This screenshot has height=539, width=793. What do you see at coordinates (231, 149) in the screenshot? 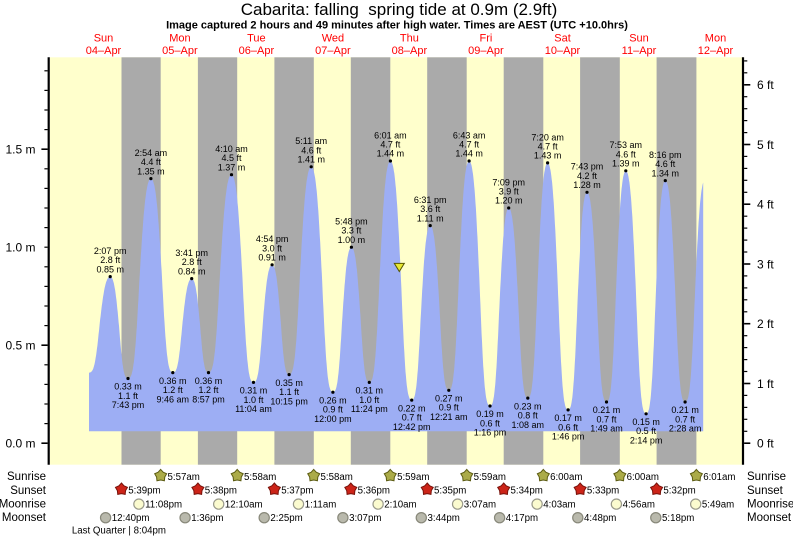
I see `svg-text: 4:10 am` at bounding box center [231, 149].